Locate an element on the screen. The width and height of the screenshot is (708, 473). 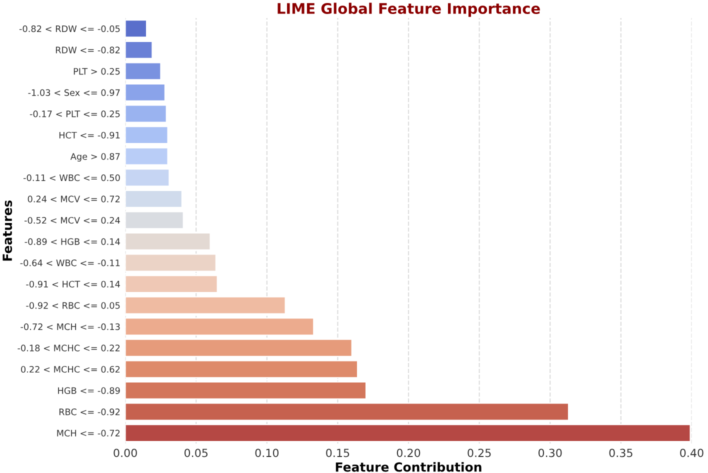
y-tick-label: RBC <= -0.92 is located at coordinates (89, 412).